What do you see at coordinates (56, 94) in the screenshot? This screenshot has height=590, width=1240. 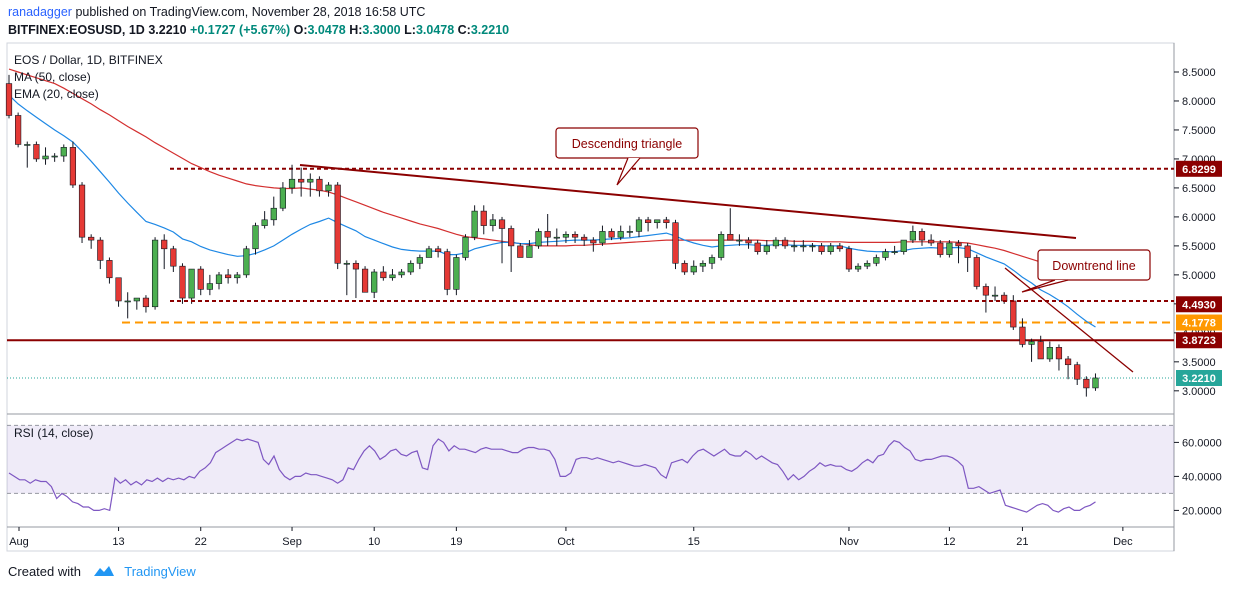 I see `ema-legend: EMA (20, close)` at bounding box center [56, 94].